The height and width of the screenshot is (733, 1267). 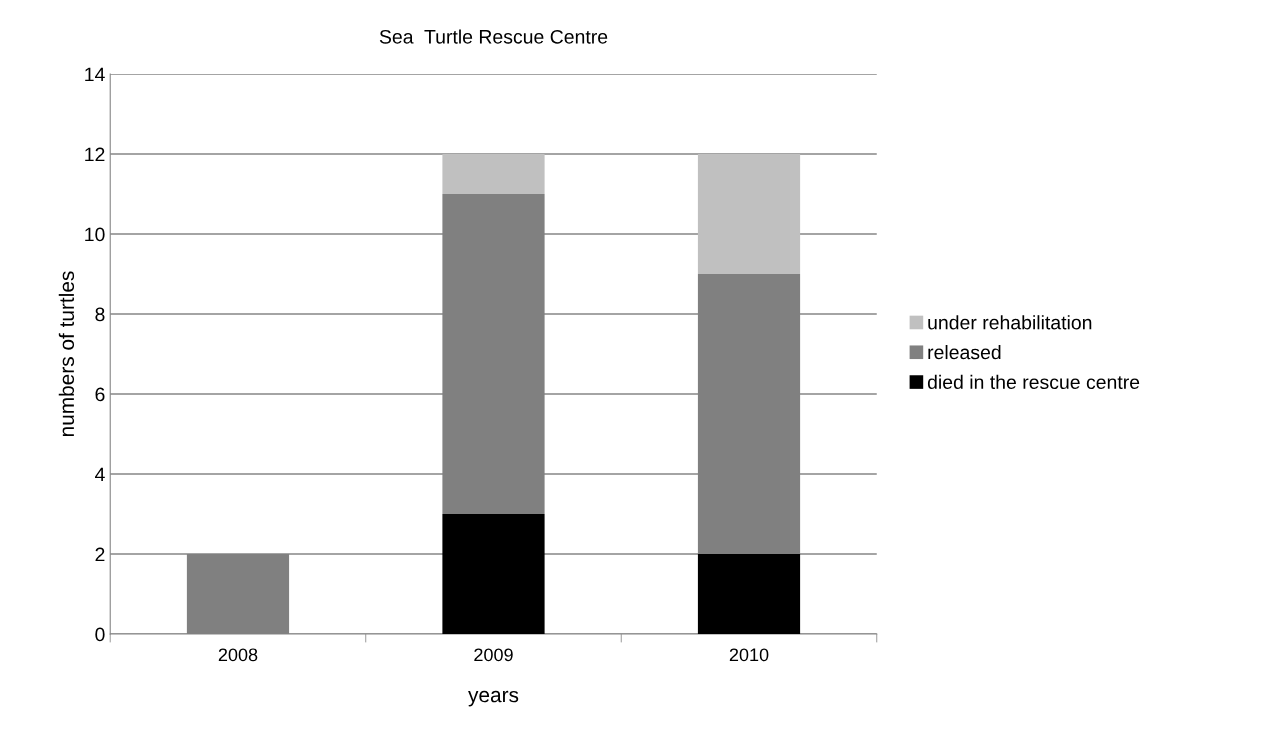 What do you see at coordinates (493, 655) in the screenshot?
I see `x-tick-label: 2009` at bounding box center [493, 655].